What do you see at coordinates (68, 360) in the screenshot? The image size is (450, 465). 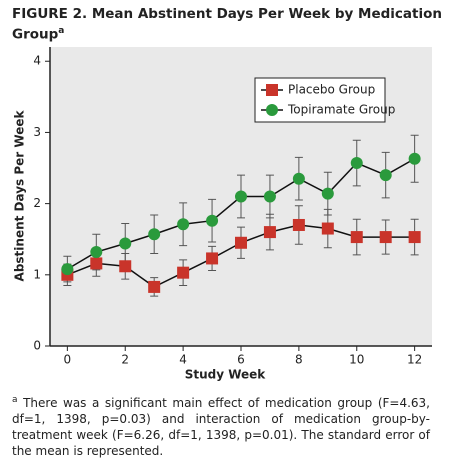 I see `x-tick-label: 0` at bounding box center [68, 360].